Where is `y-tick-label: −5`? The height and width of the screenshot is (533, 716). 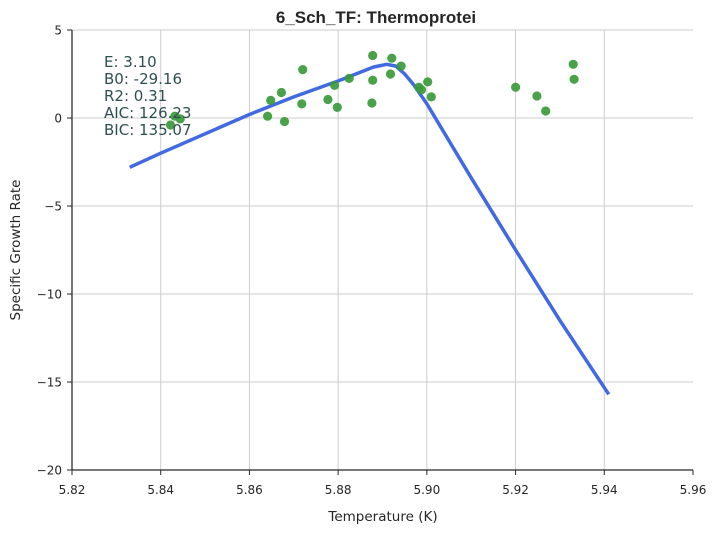
y-tick-label: −5 is located at coordinates (53, 207).